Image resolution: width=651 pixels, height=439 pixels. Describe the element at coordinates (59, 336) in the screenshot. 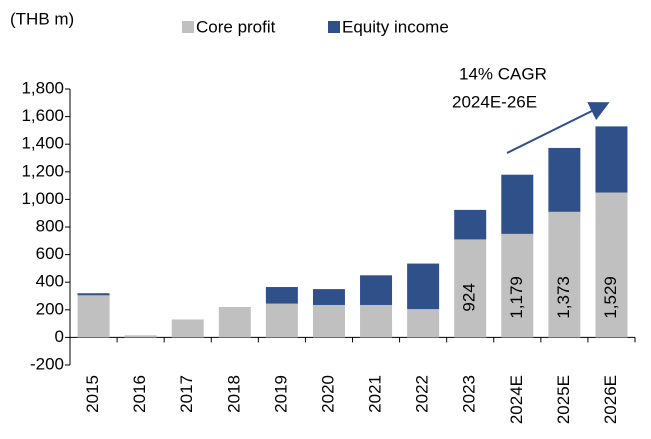

I see `y-tick-label: 0` at that location.